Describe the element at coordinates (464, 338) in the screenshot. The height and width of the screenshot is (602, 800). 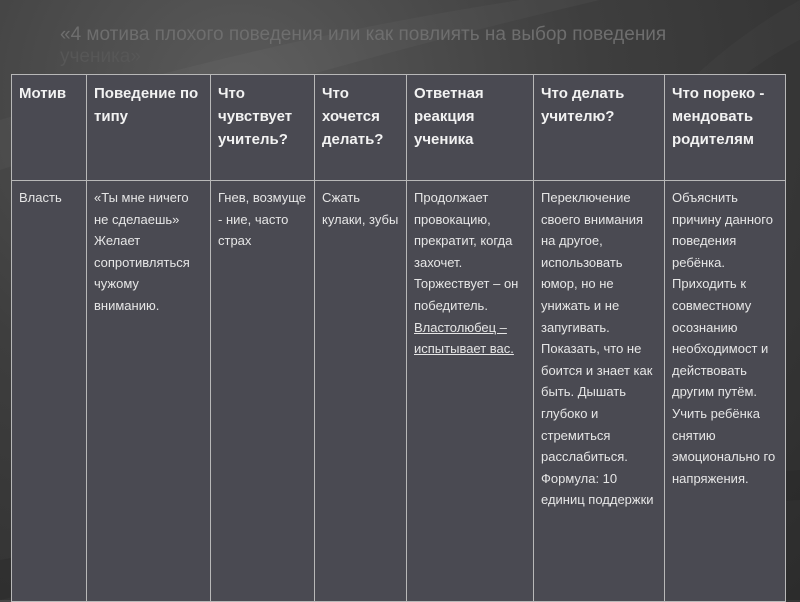
I see `cell-student-response-underlined: Властолюбец – испытывает вас.` at that location.